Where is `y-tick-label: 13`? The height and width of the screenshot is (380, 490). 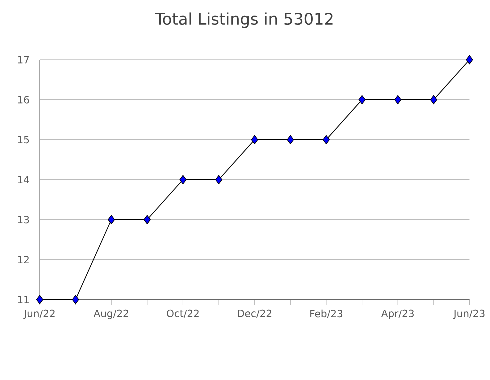
y-tick-label: 13 is located at coordinates (24, 220).